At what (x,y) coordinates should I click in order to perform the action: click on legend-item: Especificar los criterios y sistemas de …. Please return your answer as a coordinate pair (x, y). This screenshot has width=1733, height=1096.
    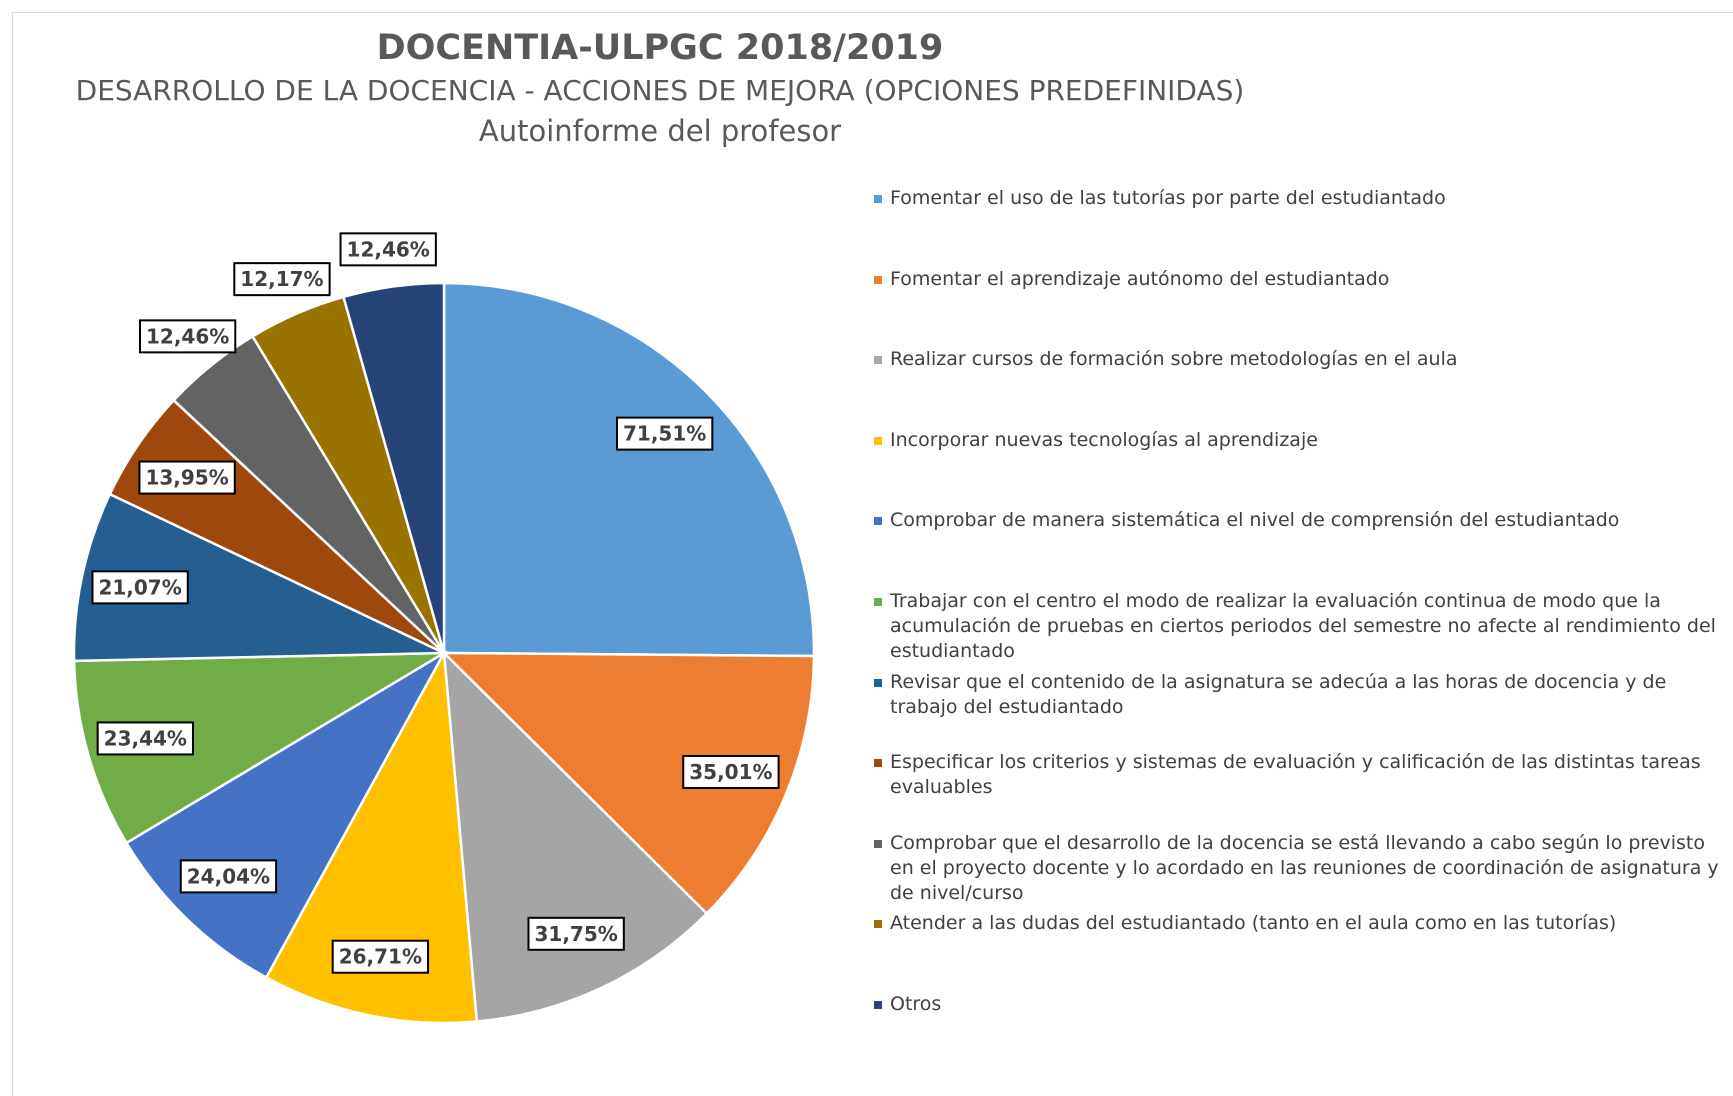
    Looking at the image, I should click on (1298, 775).